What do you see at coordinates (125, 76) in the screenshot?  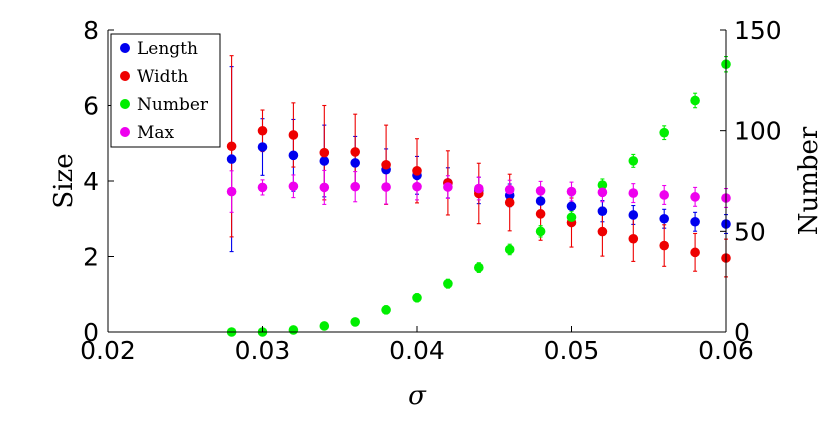 I see `legend-marker-width` at bounding box center [125, 76].